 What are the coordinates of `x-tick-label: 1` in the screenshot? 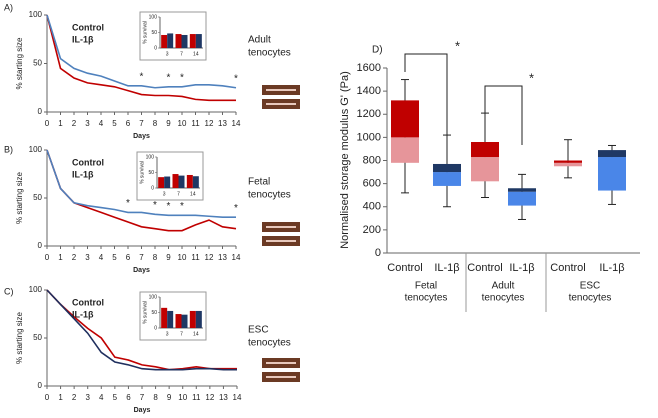 It's located at (60, 257).